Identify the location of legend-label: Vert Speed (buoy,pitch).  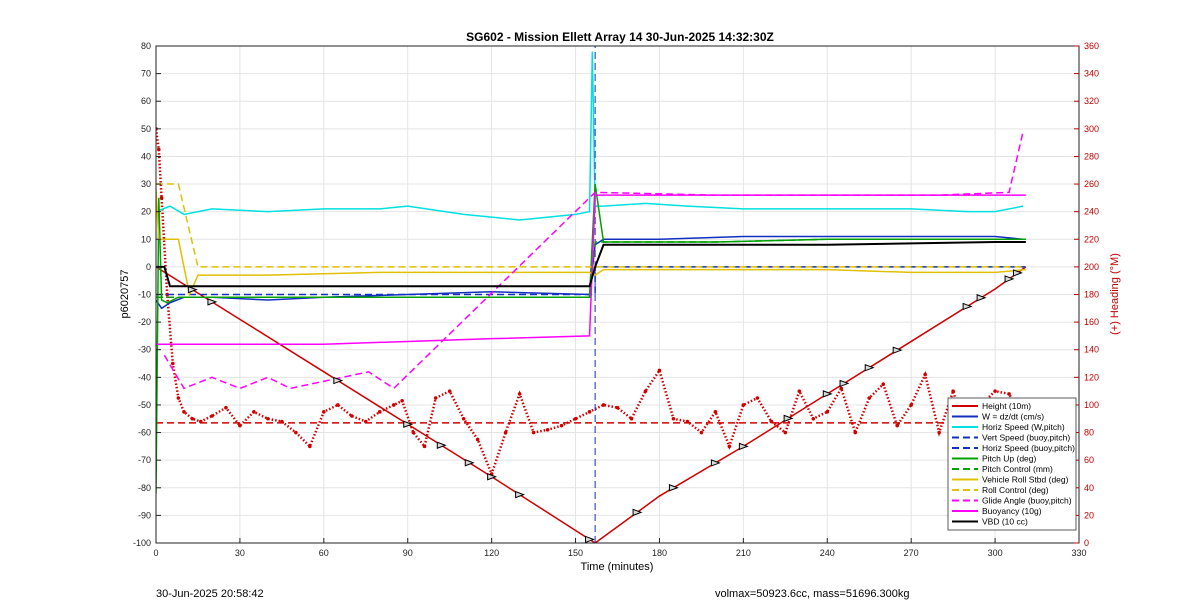
(1026, 438).